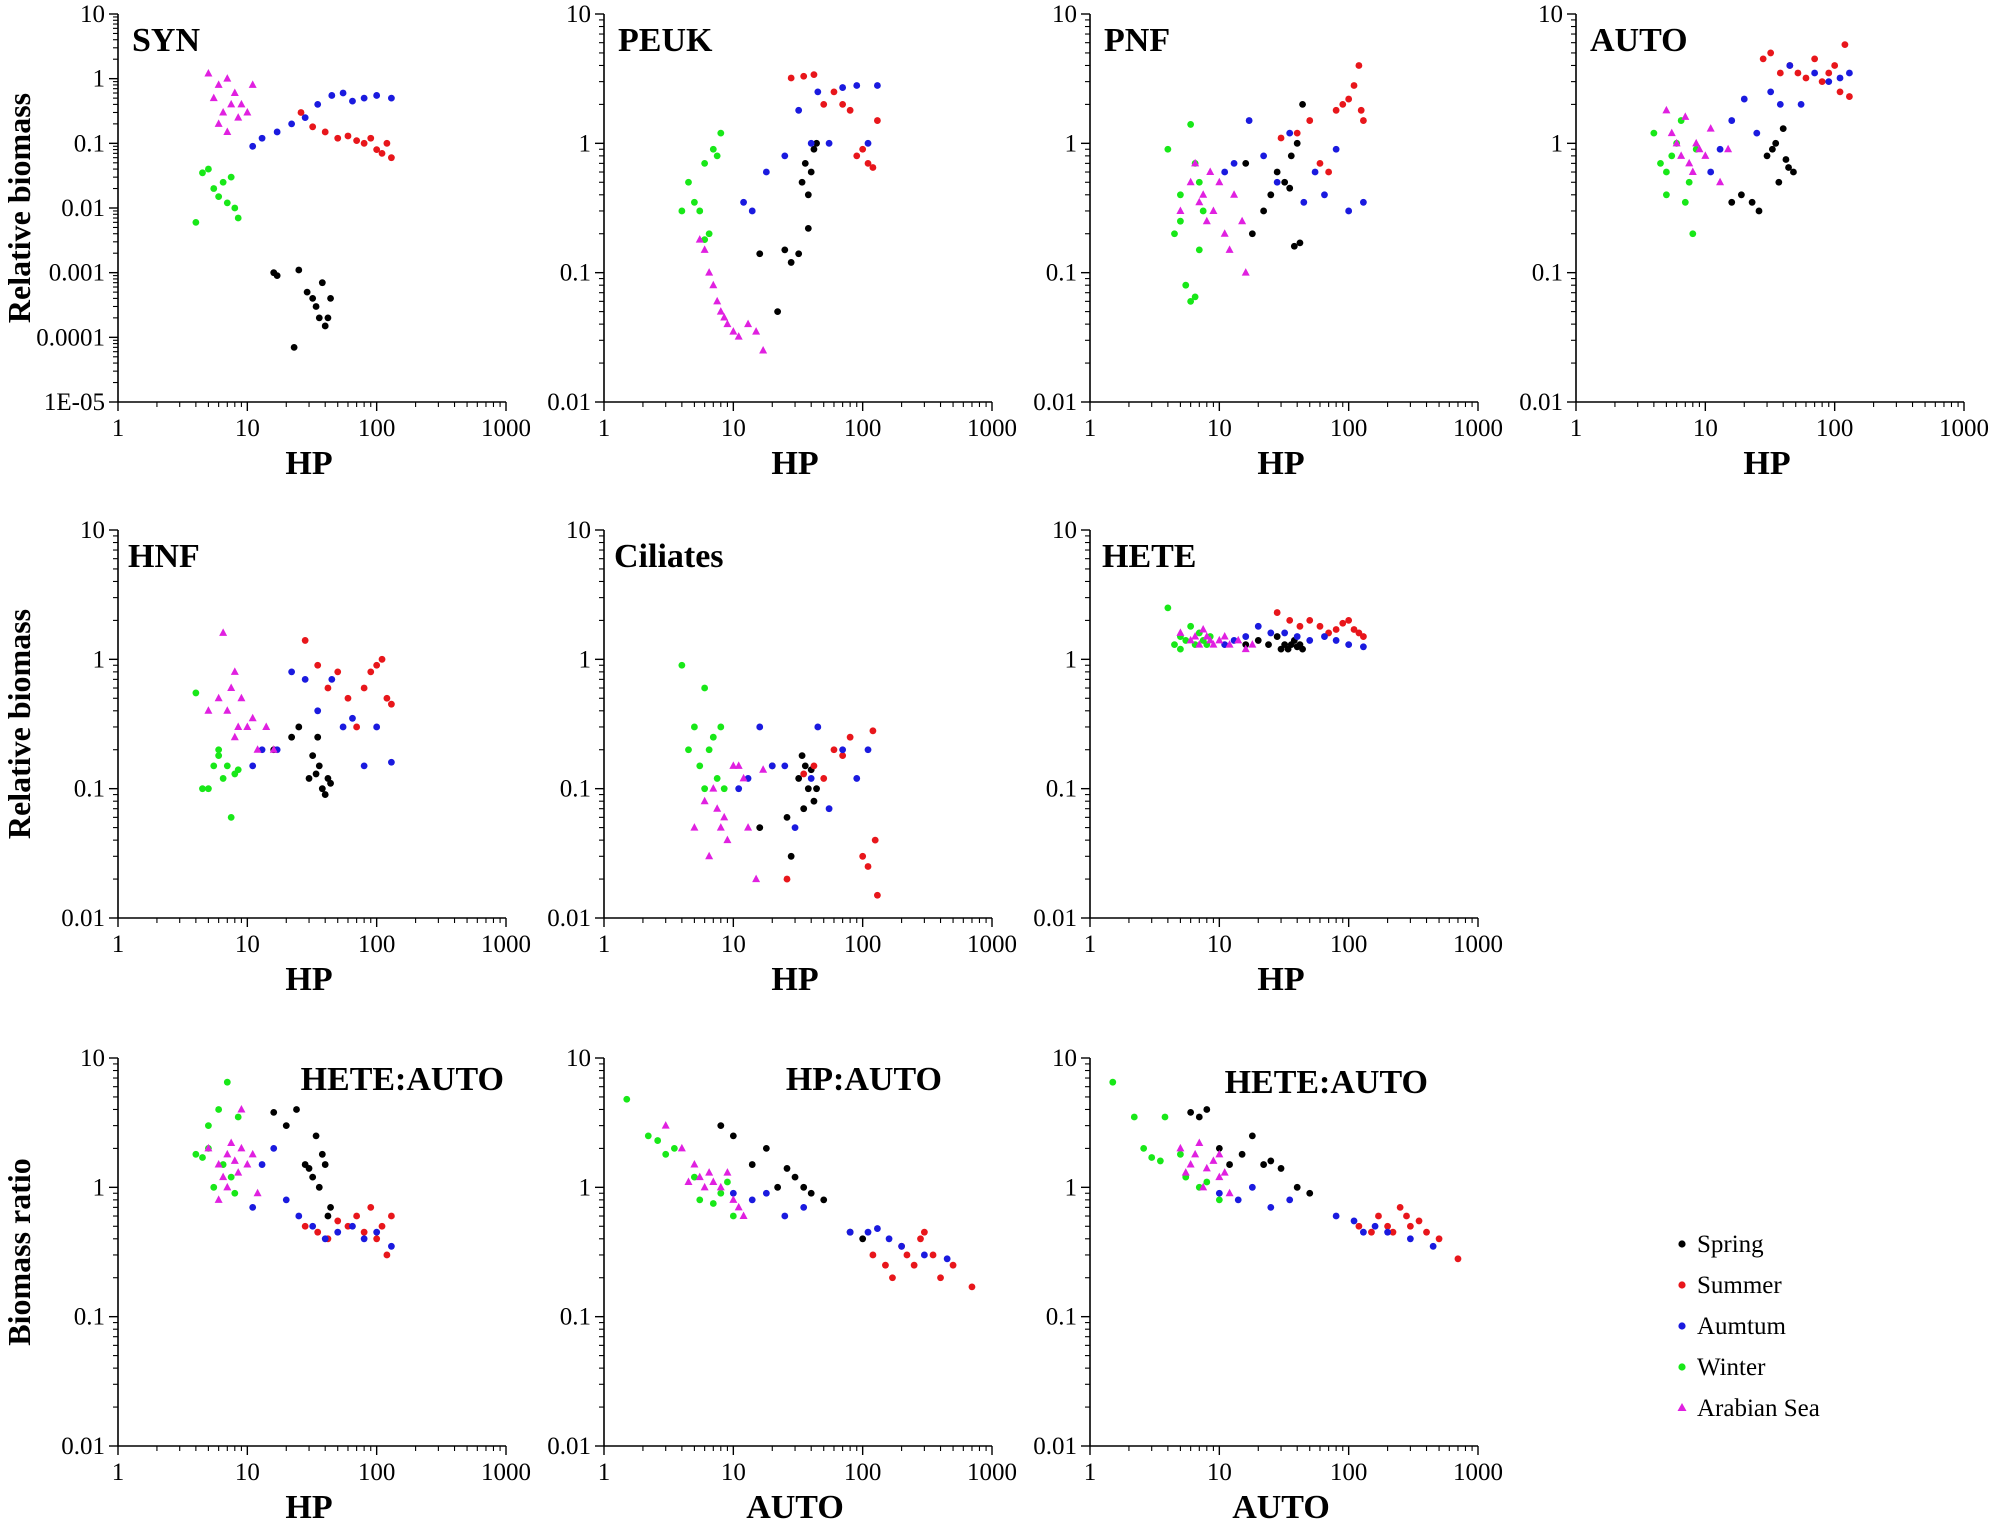  I want to click on x-tick-label: 1, so click(118, 1472).